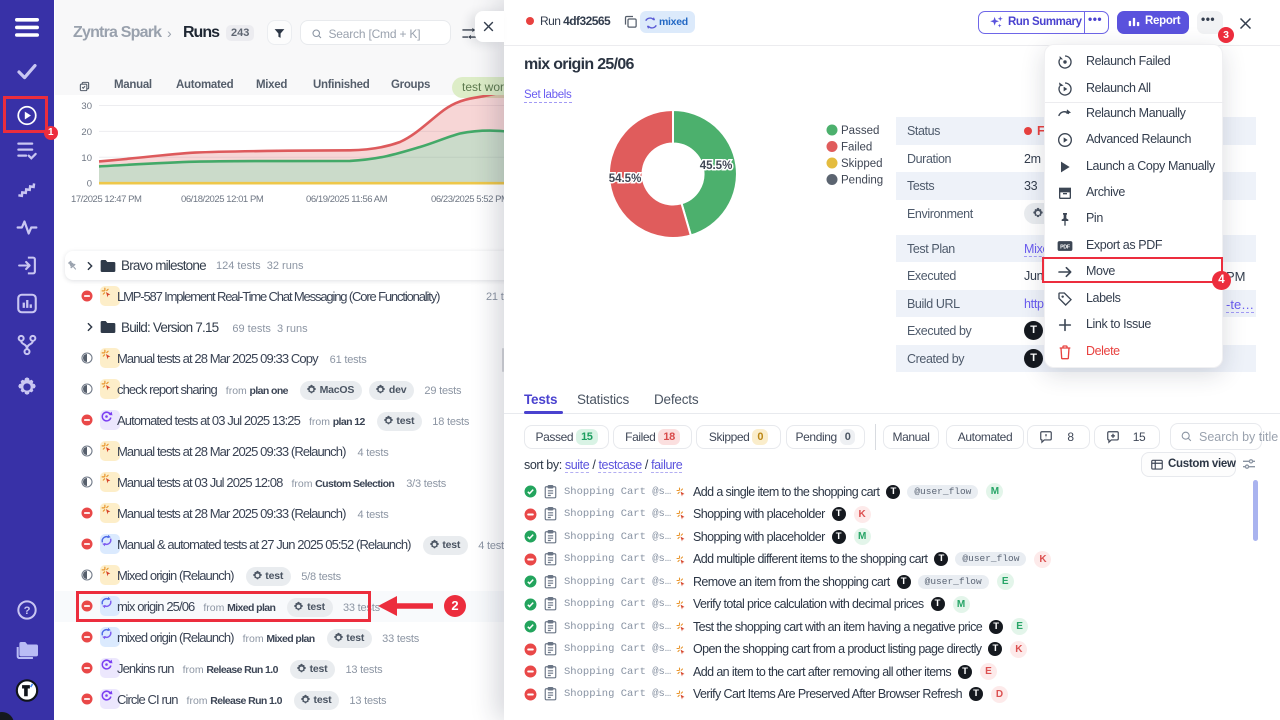 The width and height of the screenshot is (1280, 720). Describe the element at coordinates (1065, 247) in the screenshot. I see `svg-text: PDF` at that location.